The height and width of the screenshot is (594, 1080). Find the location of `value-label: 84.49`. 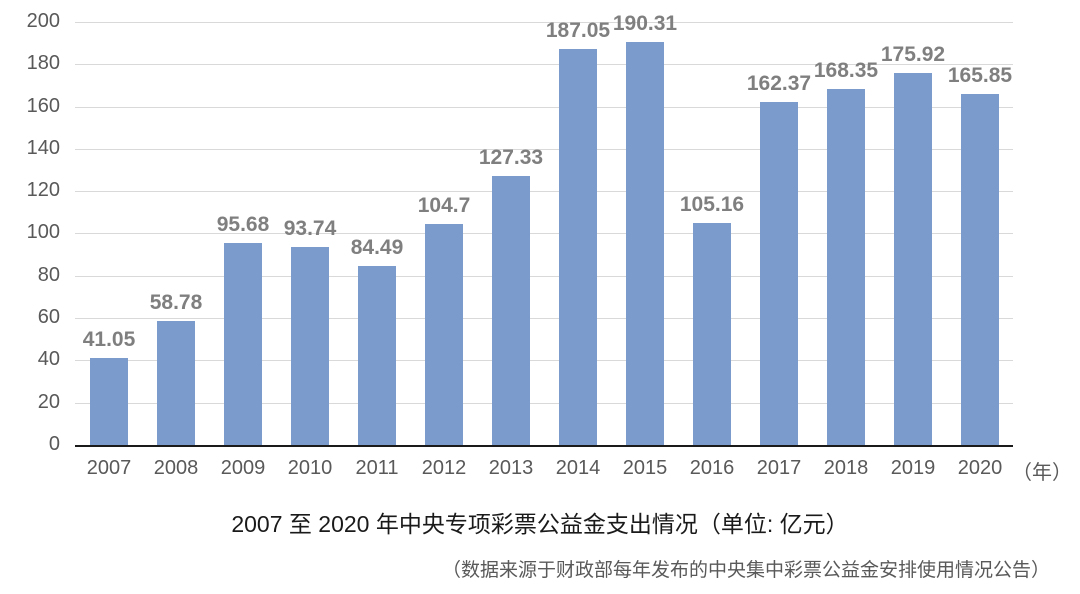

value-label: 84.49 is located at coordinates (377, 247).